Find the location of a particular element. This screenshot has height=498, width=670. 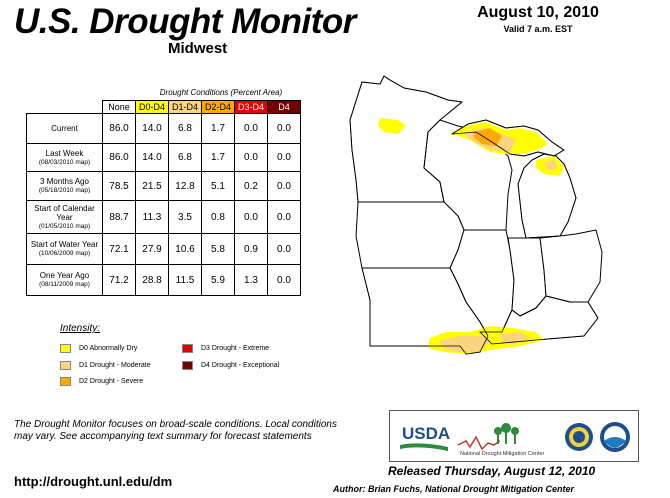

legend-label-d2: D2 Drought - Severe is located at coordinates (111, 381).